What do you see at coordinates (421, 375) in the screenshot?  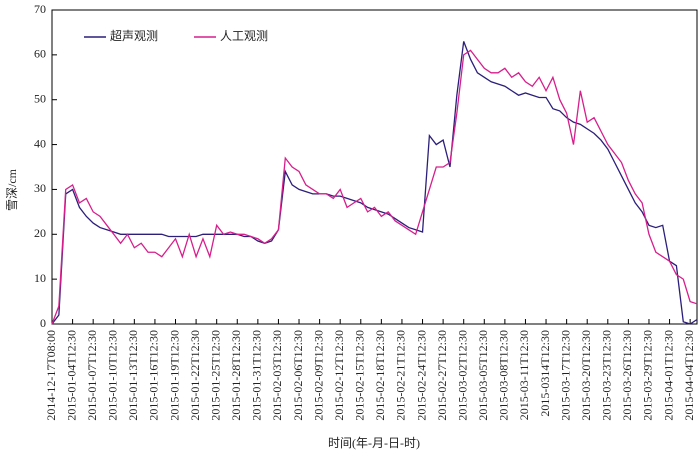 I see `x-tick-label: 2015-02-24T12:30` at bounding box center [421, 375].